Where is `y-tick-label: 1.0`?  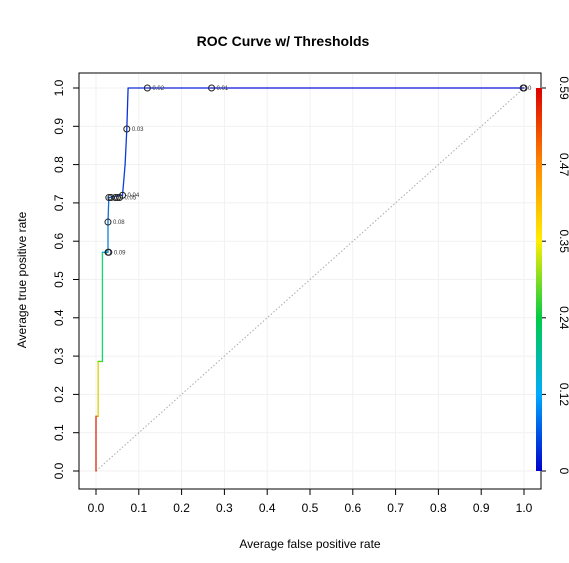 y-tick-label: 1.0 is located at coordinates (59, 87).